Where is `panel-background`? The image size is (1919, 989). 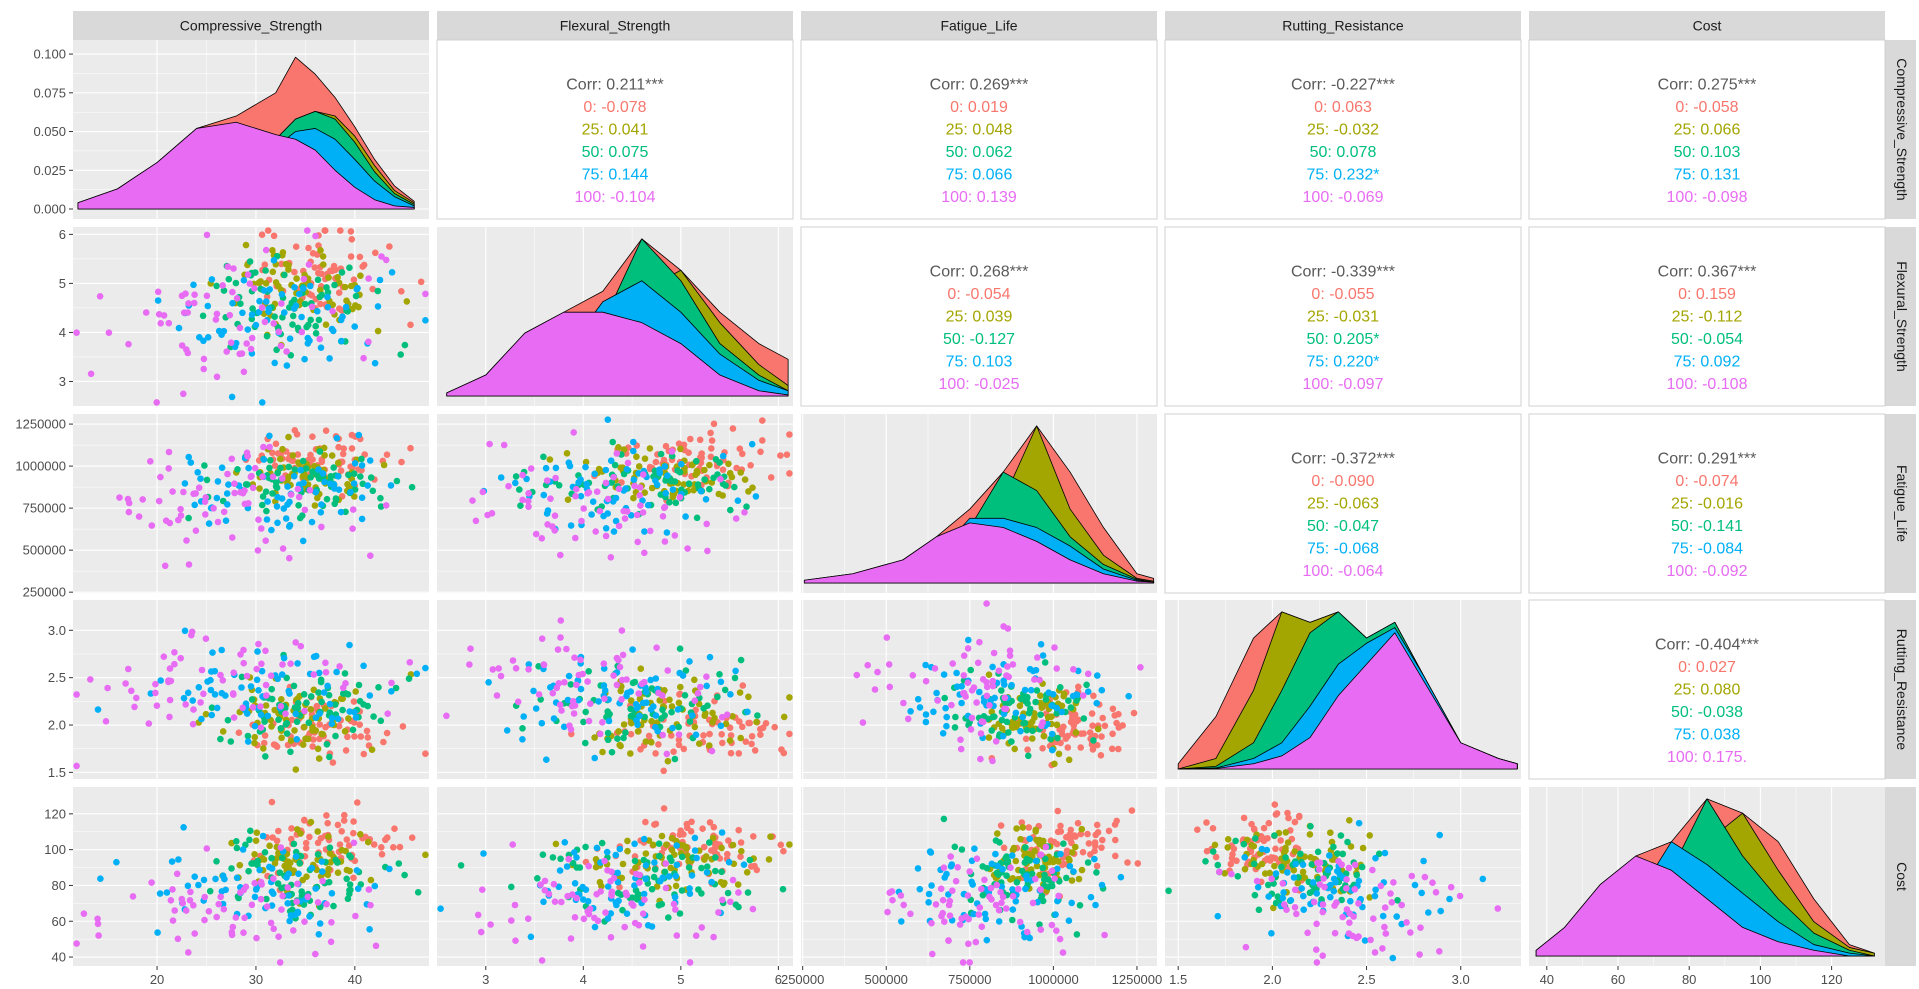 panel-background is located at coordinates (979, 876).